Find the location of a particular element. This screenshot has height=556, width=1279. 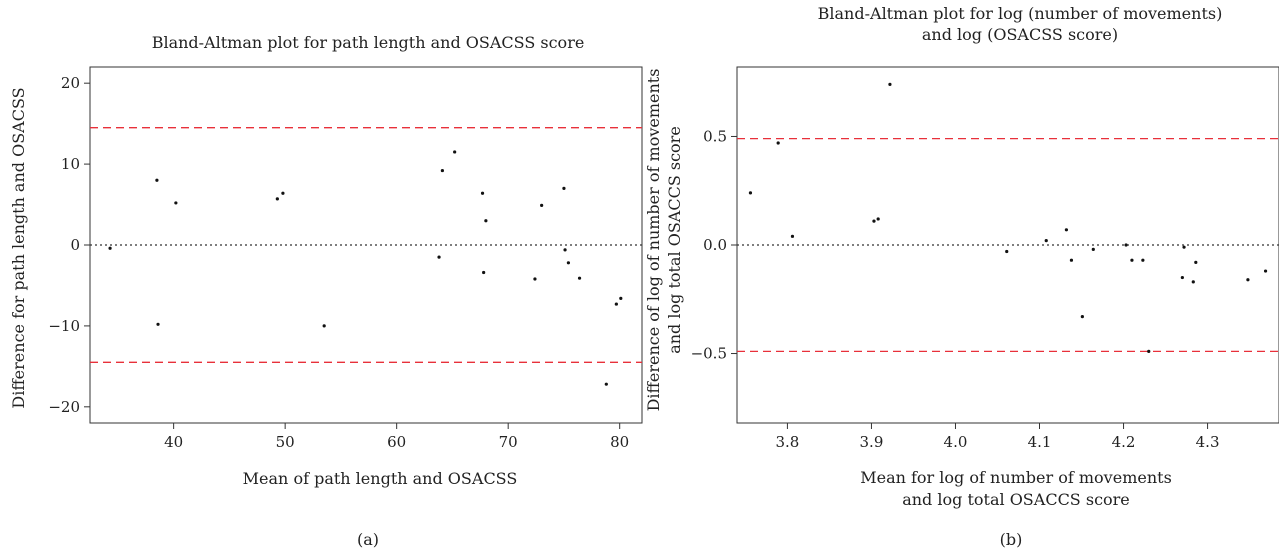

panel-label-a: (a) is located at coordinates (368, 539).